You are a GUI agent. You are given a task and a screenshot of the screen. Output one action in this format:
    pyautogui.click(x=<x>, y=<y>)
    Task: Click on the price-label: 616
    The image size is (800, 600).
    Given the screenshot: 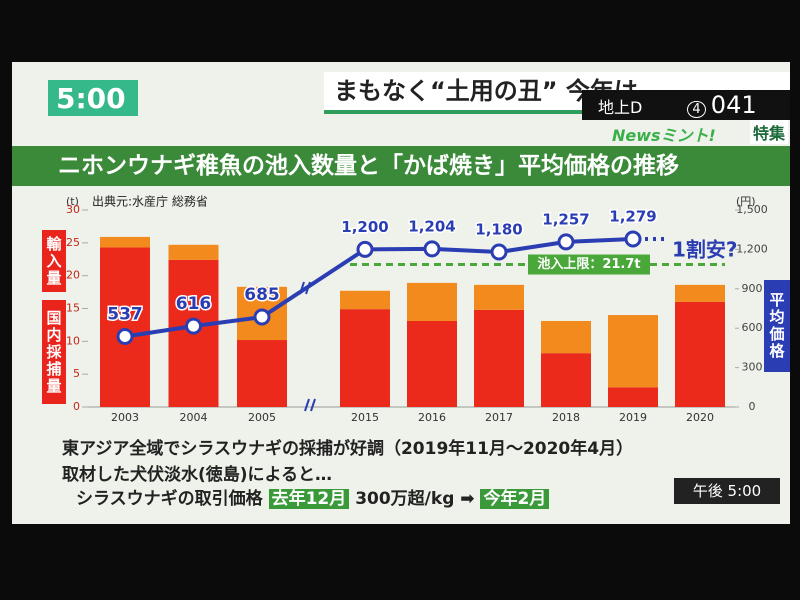 What is the action you would take?
    pyautogui.click(x=194, y=304)
    